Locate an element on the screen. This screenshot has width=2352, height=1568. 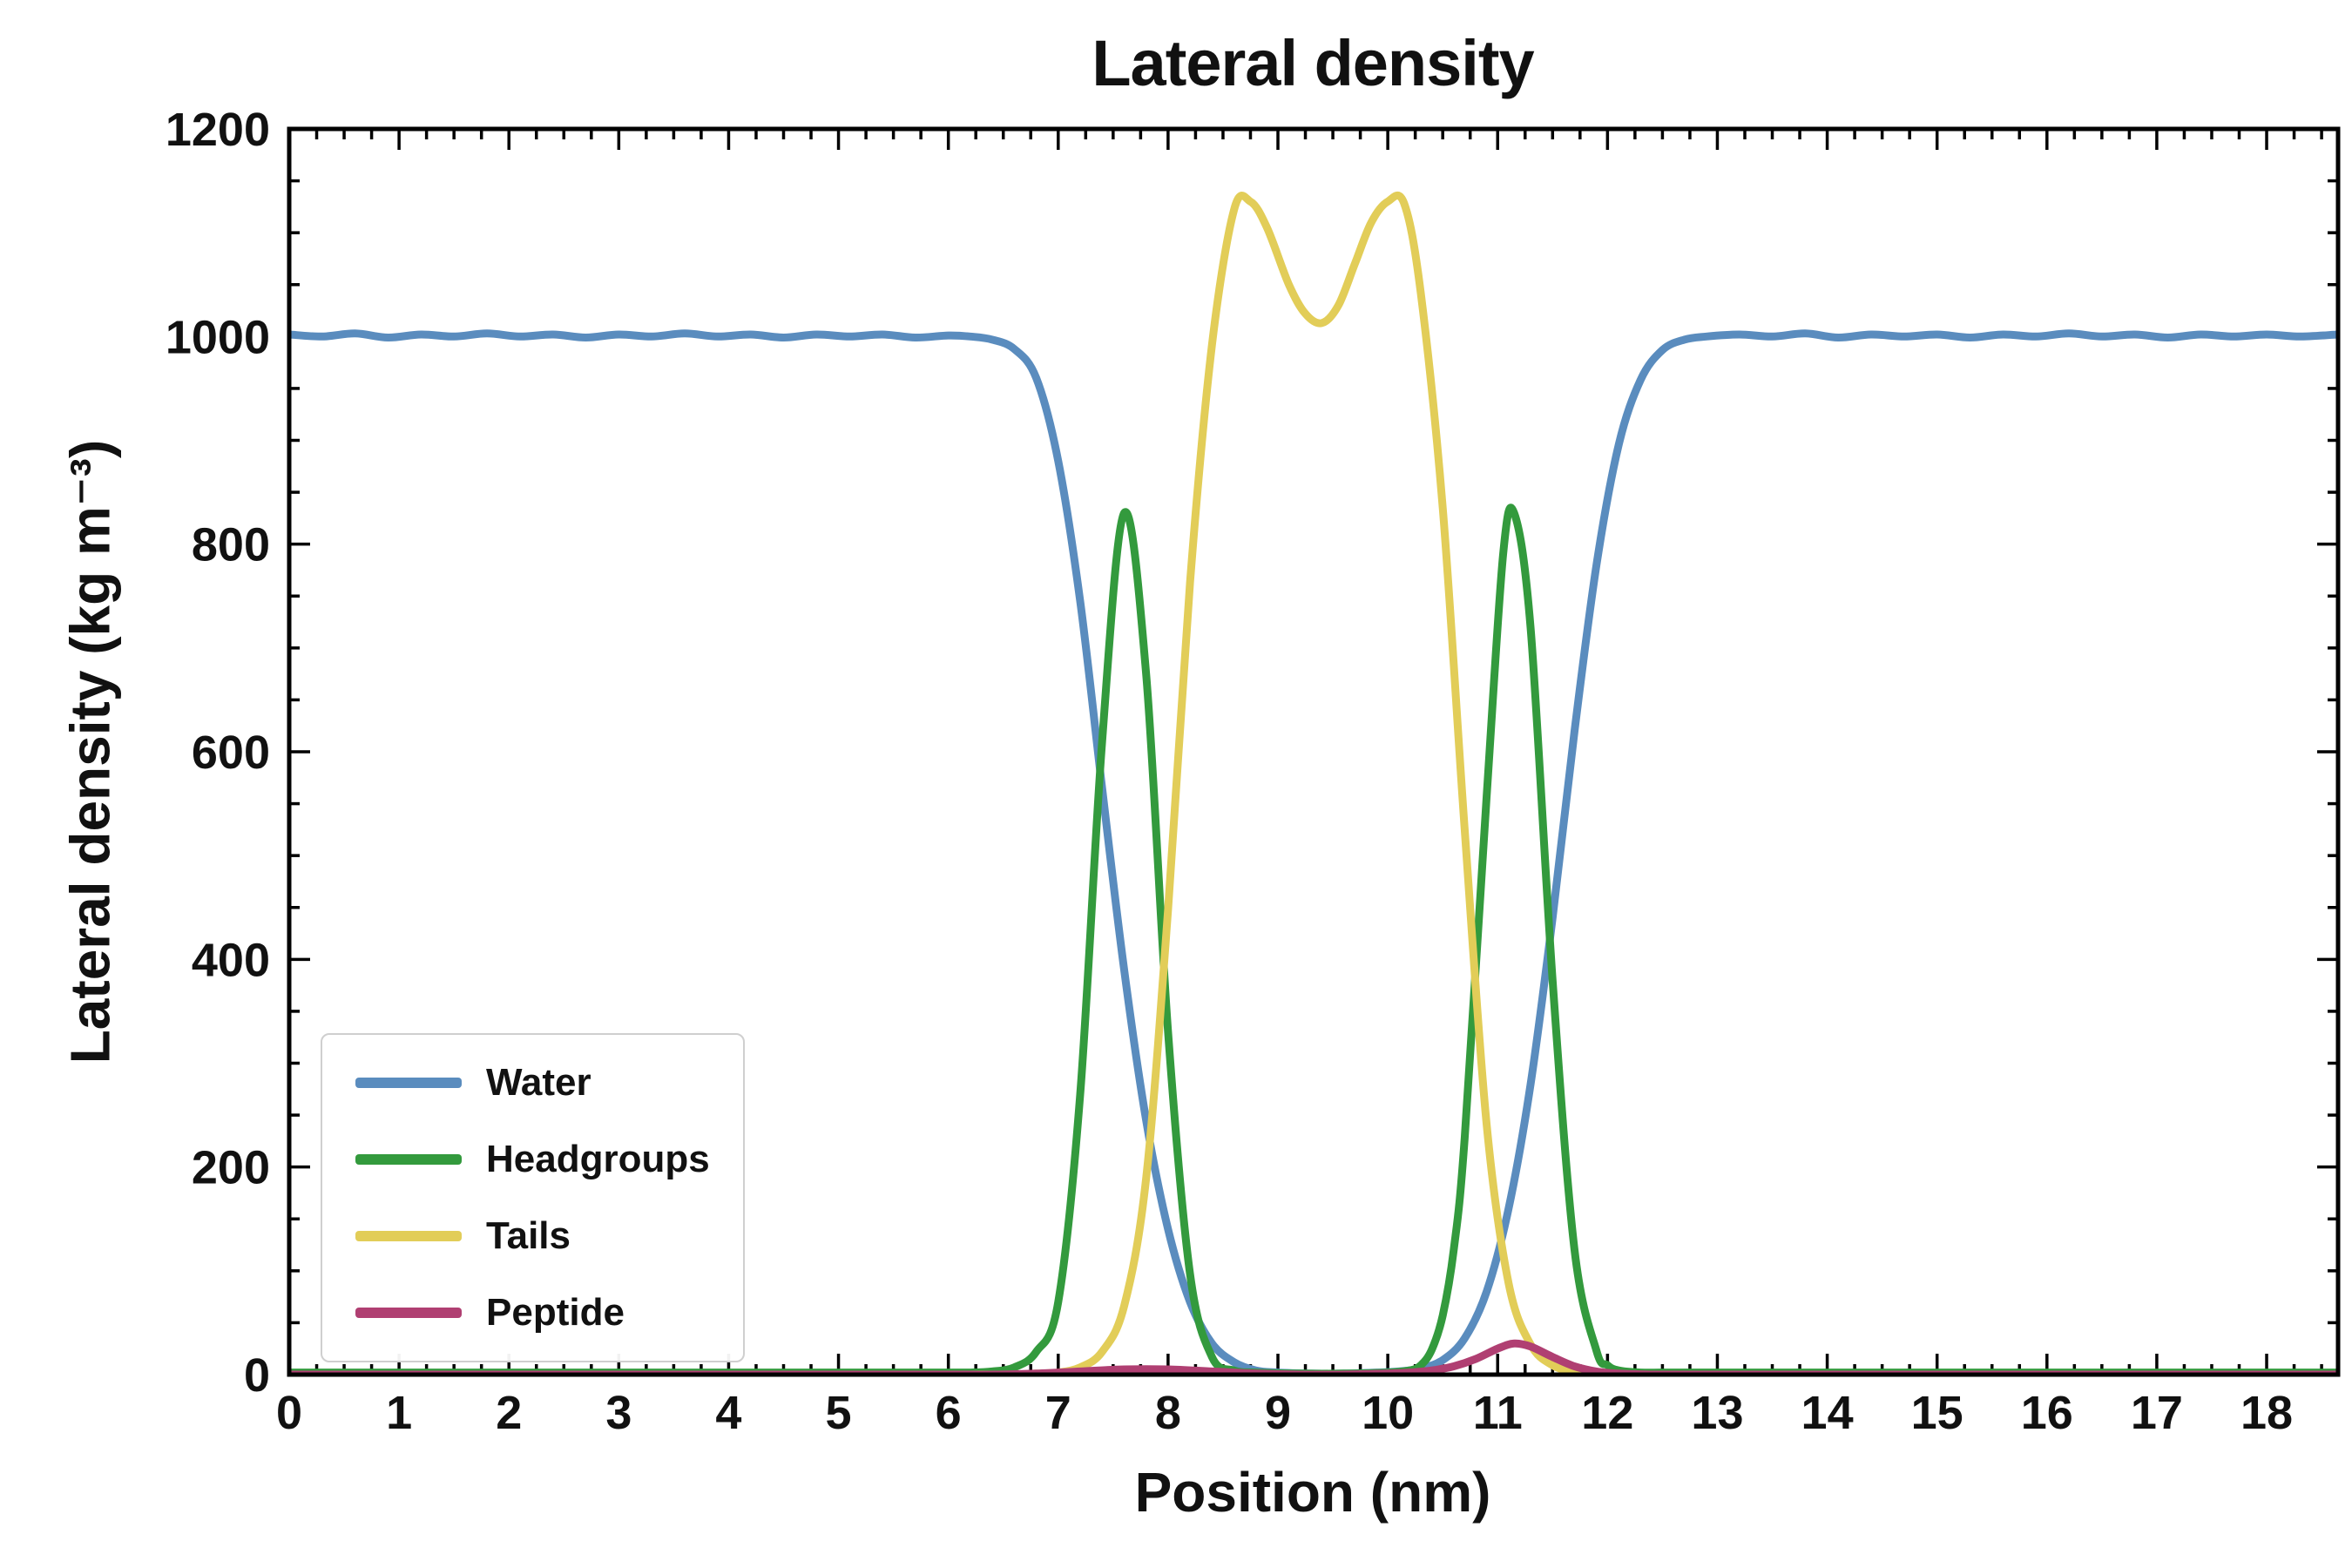
x-tick-label: 7 is located at coordinates (1058, 1413).